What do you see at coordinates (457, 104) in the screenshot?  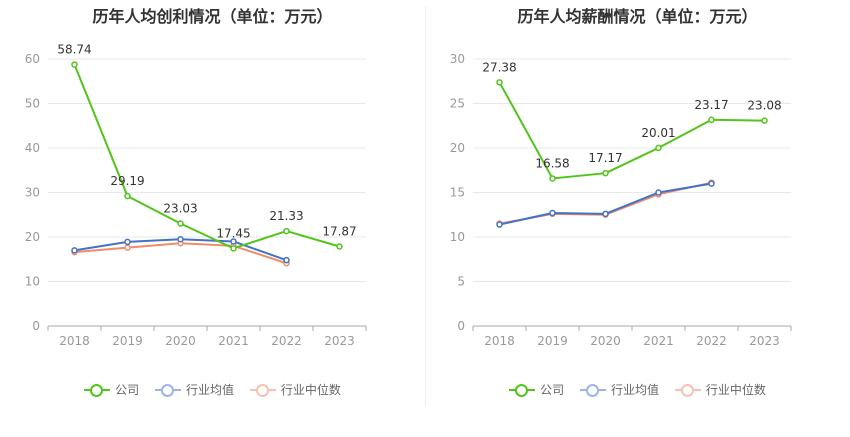 I see `y-tick-label: 25` at bounding box center [457, 104].